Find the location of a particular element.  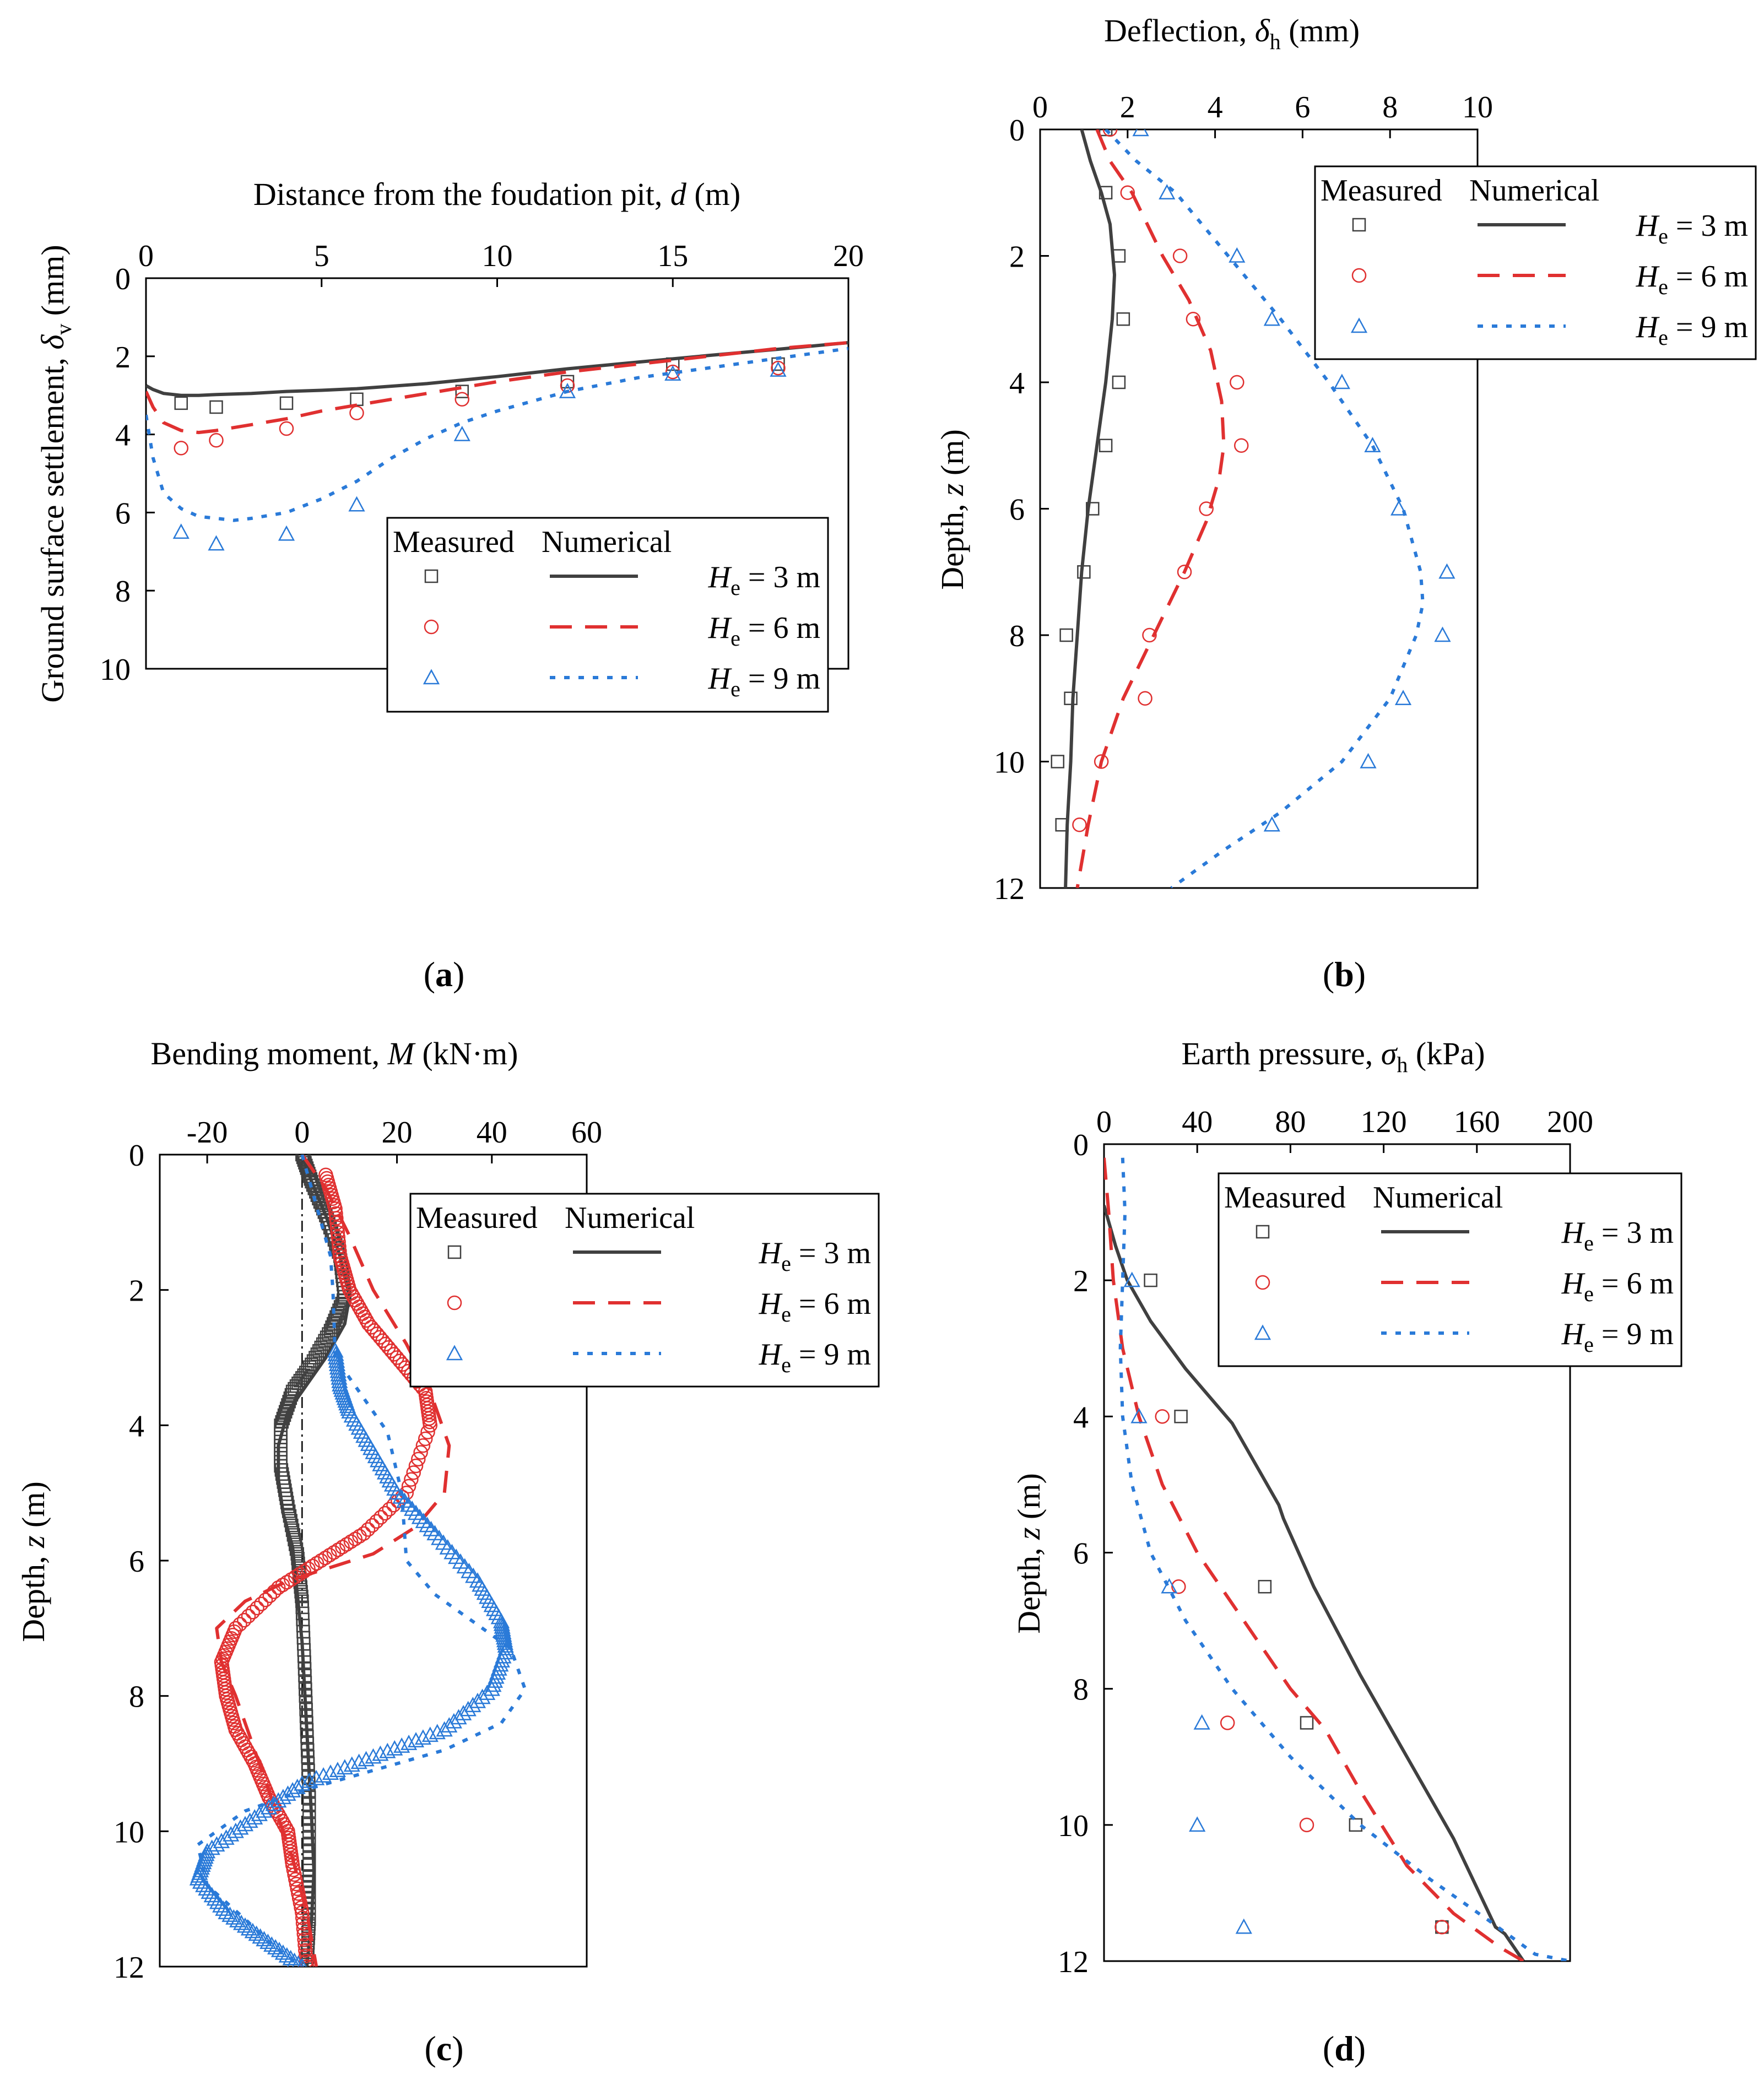

x-tick-label: 20 is located at coordinates (848, 256).